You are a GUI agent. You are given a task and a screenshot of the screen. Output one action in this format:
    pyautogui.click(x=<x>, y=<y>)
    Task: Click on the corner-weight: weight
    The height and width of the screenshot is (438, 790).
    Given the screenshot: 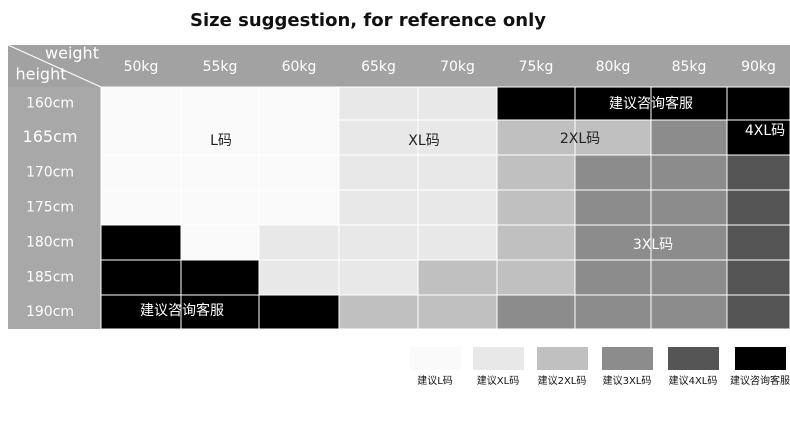 What is the action you would take?
    pyautogui.click(x=72, y=53)
    